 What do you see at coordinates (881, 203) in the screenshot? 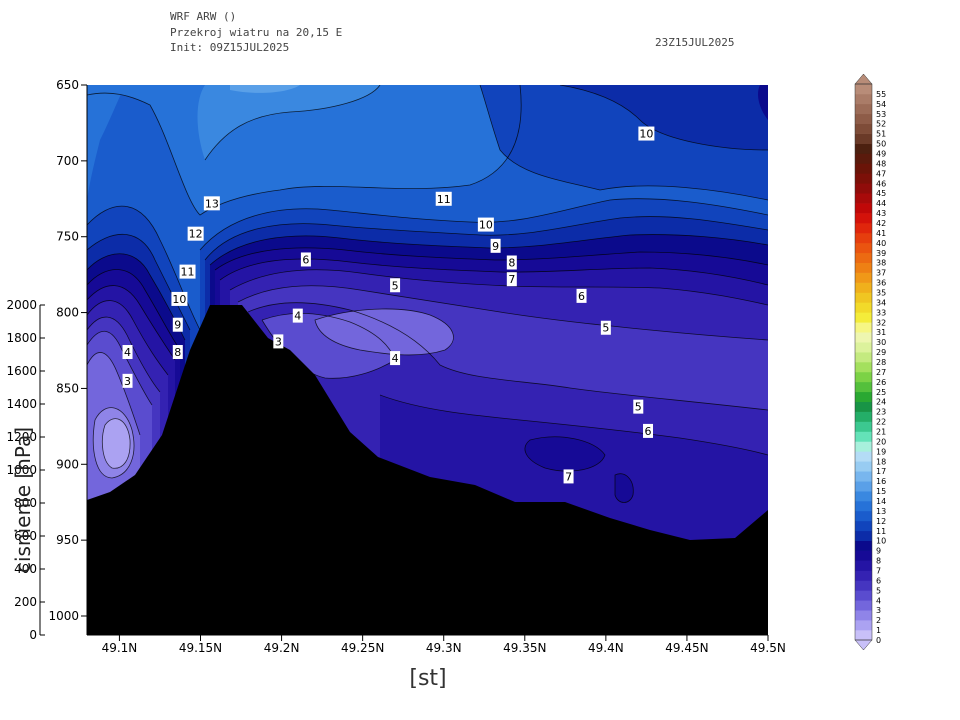
I see `colorbar-label: 44` at bounding box center [881, 203].